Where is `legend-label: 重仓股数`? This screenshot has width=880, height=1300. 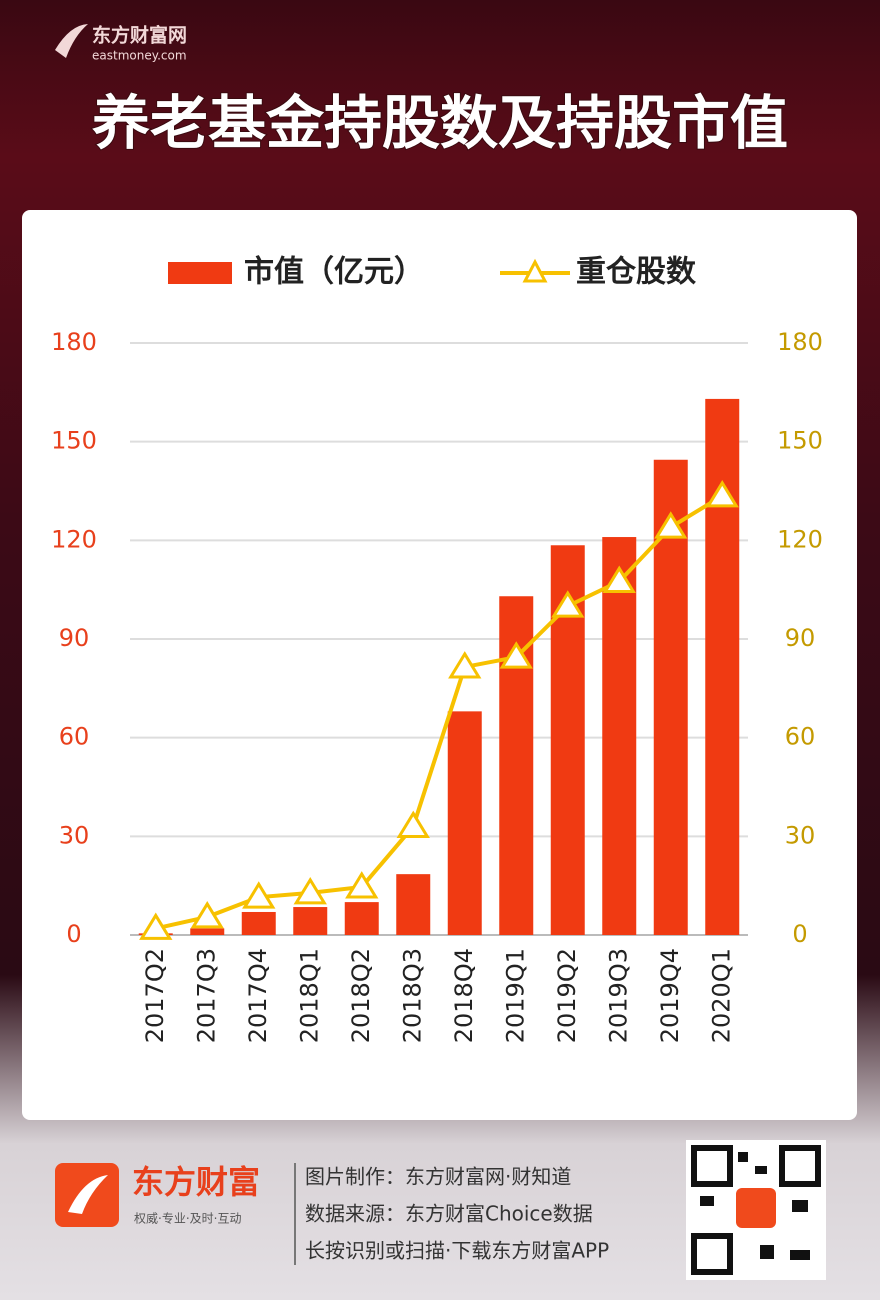 legend-label: 重仓股数 is located at coordinates (636, 272).